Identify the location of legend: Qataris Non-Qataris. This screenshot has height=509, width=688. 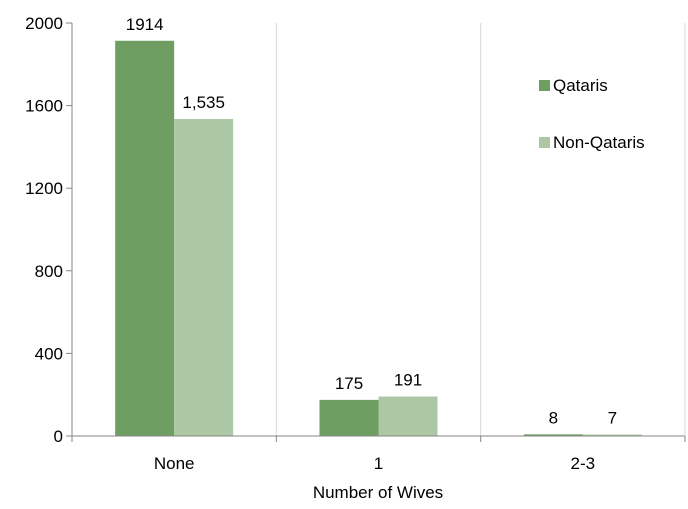
(592, 114).